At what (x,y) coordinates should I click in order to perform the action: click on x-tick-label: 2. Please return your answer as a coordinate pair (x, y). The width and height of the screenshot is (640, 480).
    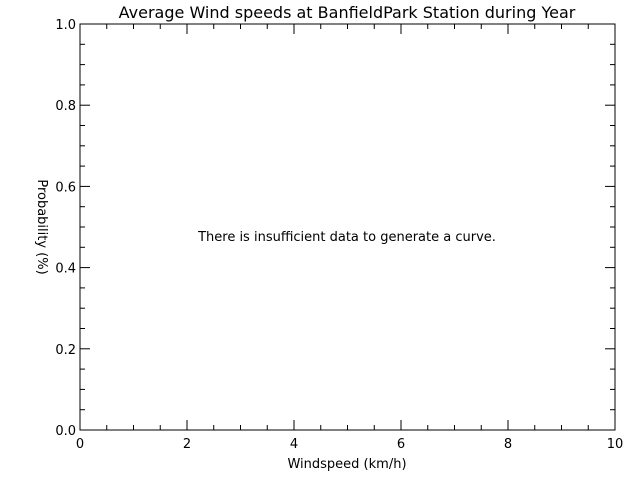
    Looking at the image, I should click on (187, 444).